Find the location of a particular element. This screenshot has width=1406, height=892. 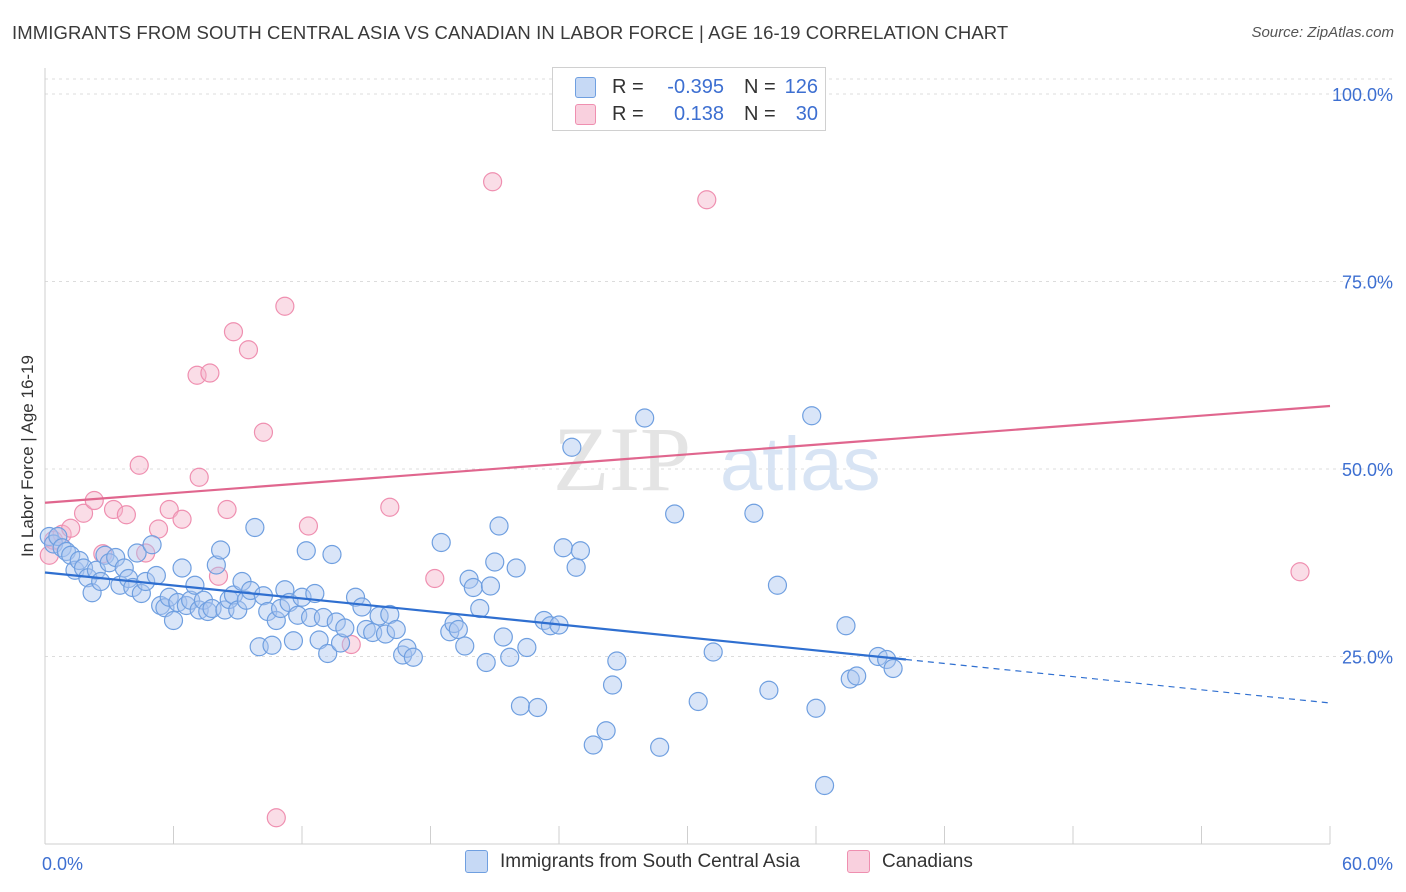

watermark-atlas: atlas is located at coordinates (800, 464).